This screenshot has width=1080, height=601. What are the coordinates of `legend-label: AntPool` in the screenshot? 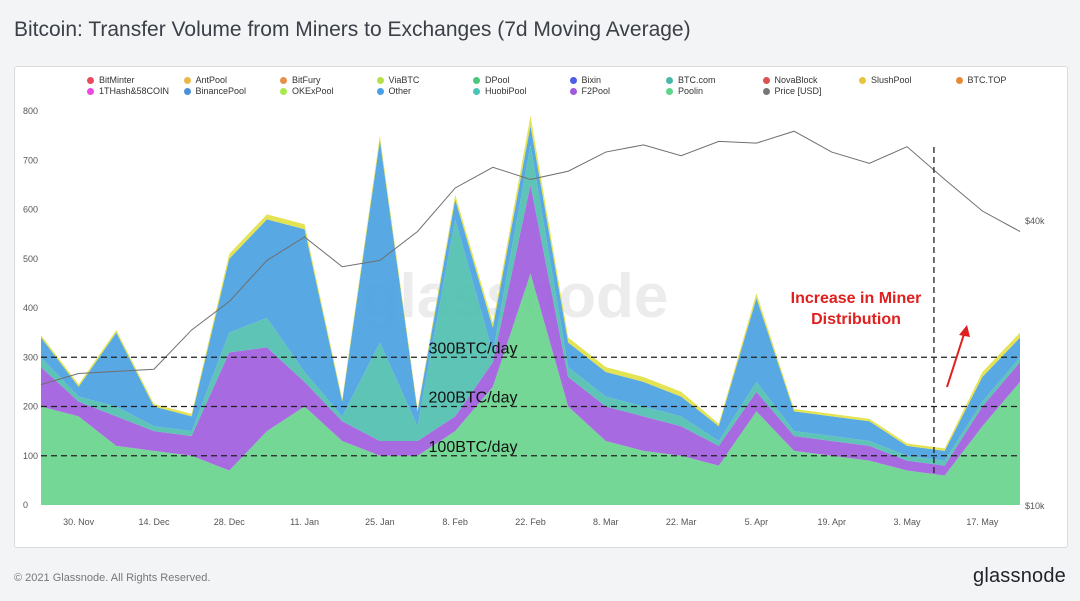 It's located at (211, 80).